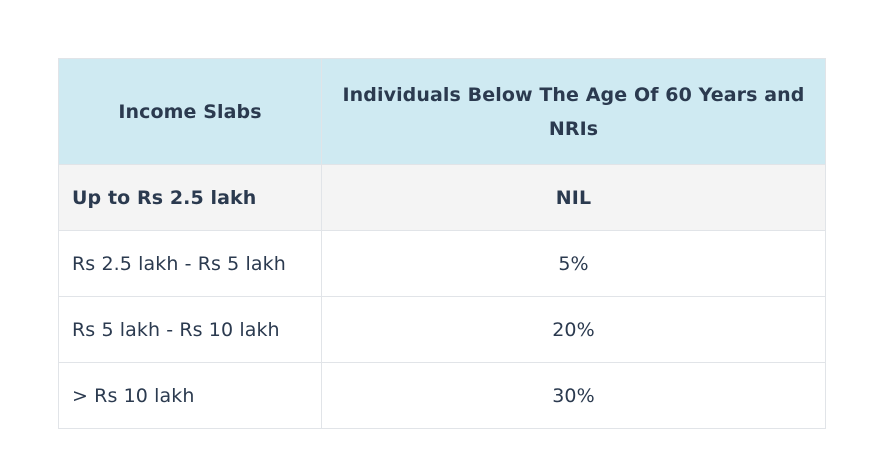 The image size is (880, 463). What do you see at coordinates (573, 263) in the screenshot?
I see `rate-cell: 5%` at bounding box center [573, 263].